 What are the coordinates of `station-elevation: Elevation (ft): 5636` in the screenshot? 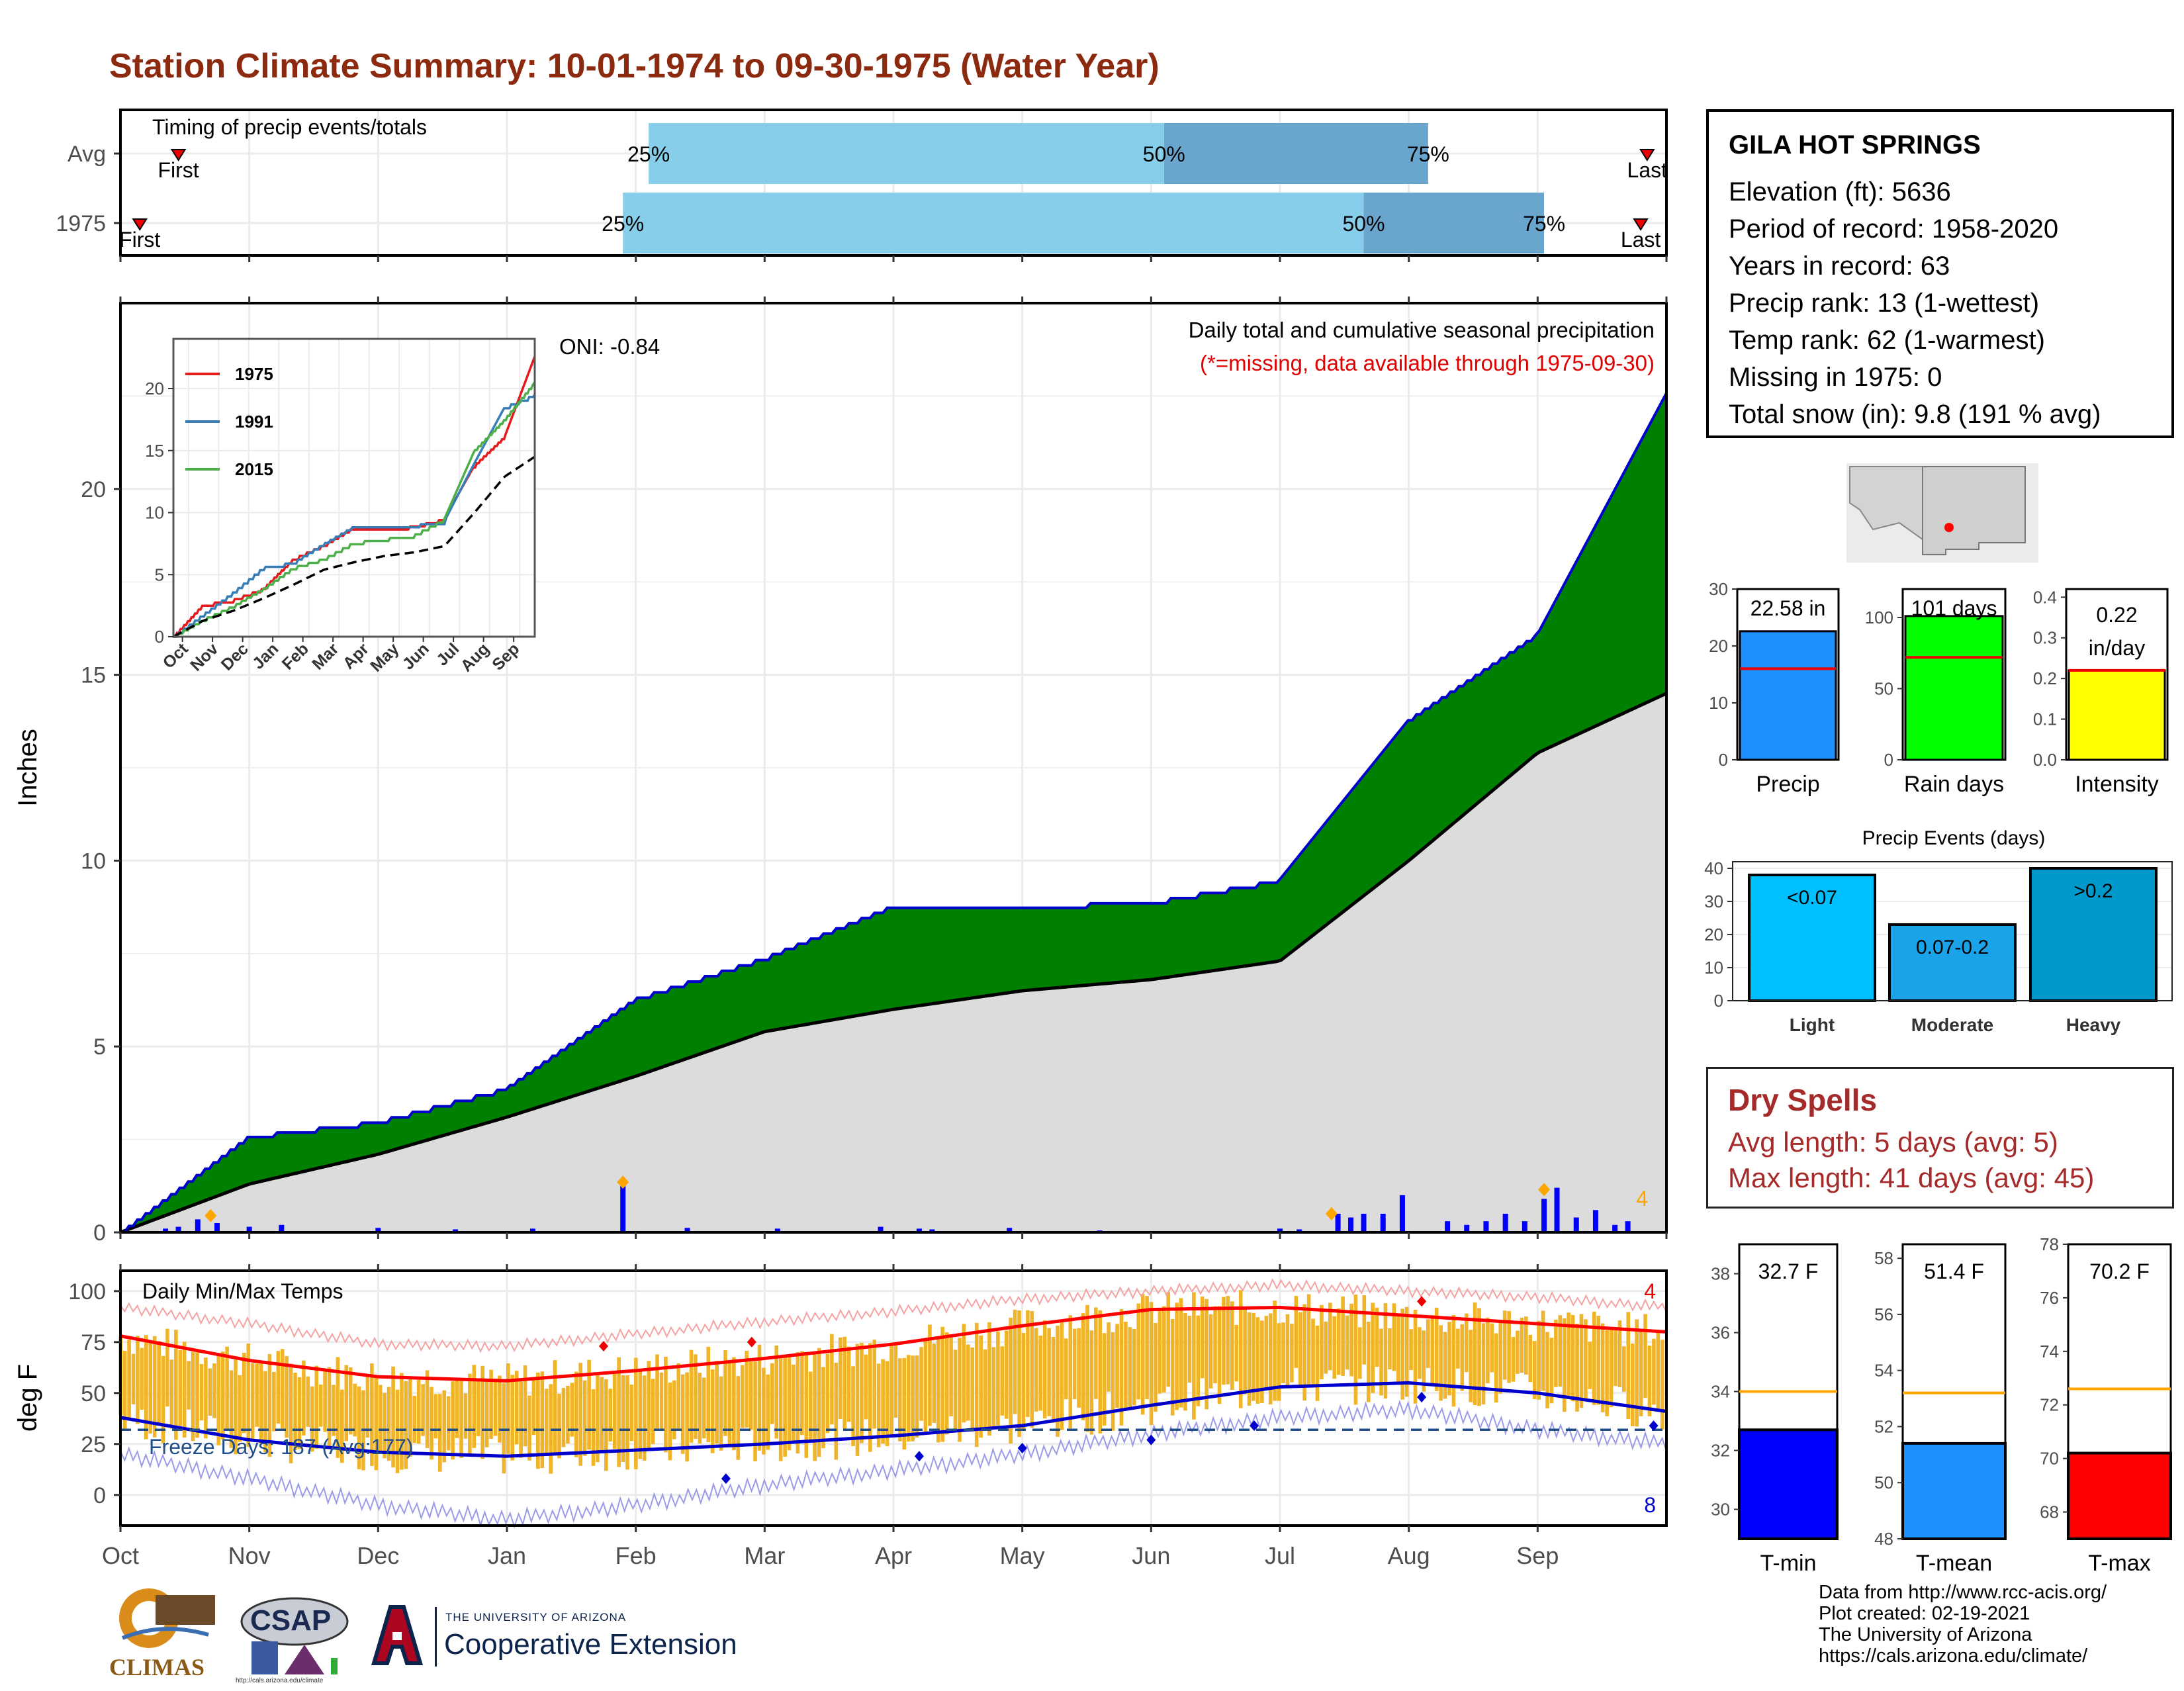 It's located at (1840, 192).